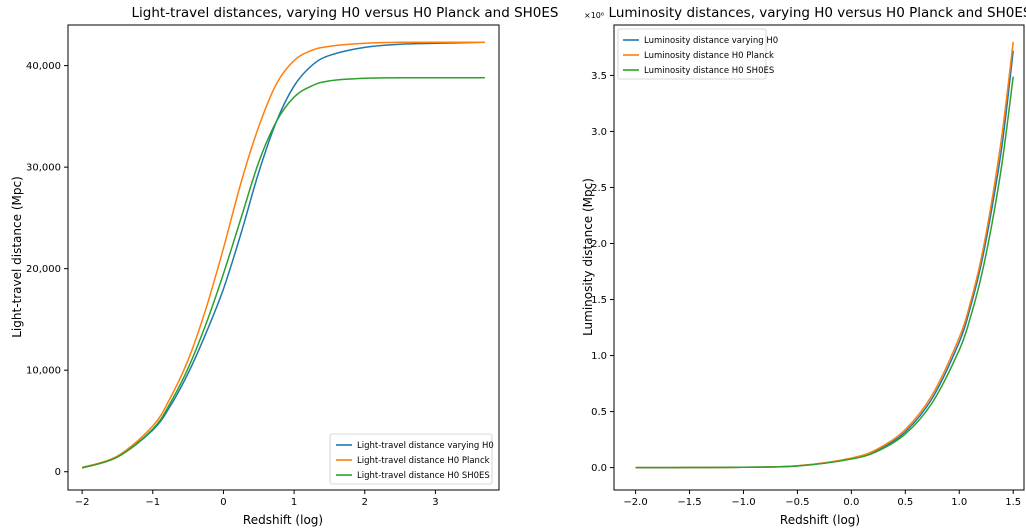  Describe the element at coordinates (822, 499) in the screenshot. I see `x-ticks: −2.0 −1.5 −1.0 −0.5 0.0 0.5 1.0 1.5` at that location.